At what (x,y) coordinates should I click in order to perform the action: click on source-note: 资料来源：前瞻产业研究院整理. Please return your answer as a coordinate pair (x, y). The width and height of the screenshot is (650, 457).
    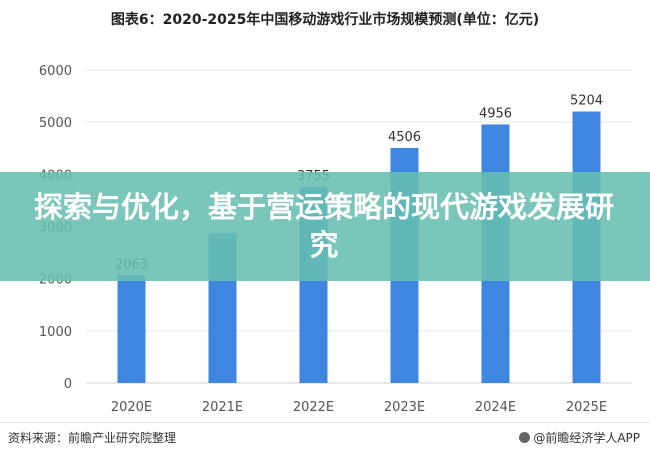
    Looking at the image, I should click on (92, 438).